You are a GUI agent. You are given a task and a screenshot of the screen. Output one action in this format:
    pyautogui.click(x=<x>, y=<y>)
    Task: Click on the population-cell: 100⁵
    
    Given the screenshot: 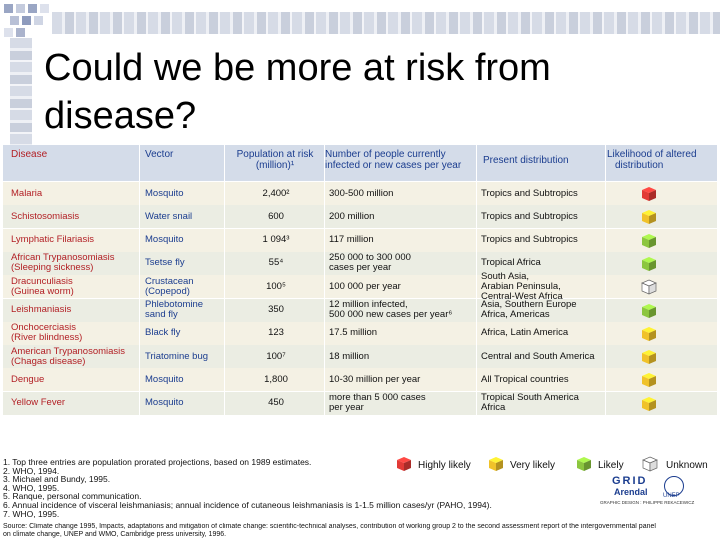 What is the action you would take?
    pyautogui.click(x=276, y=286)
    